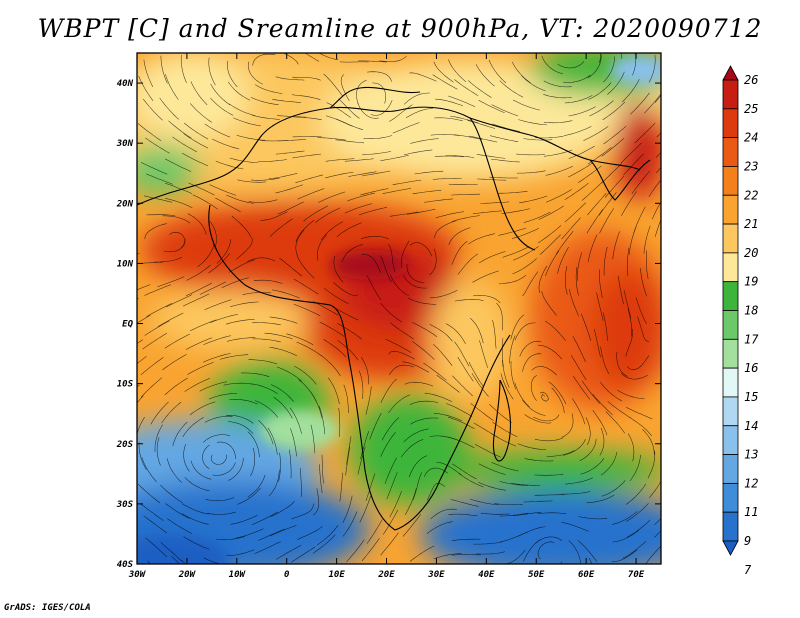 The image size is (800, 618). What do you see at coordinates (730, 440) in the screenshot?
I see `colorbar-swatch` at bounding box center [730, 440].